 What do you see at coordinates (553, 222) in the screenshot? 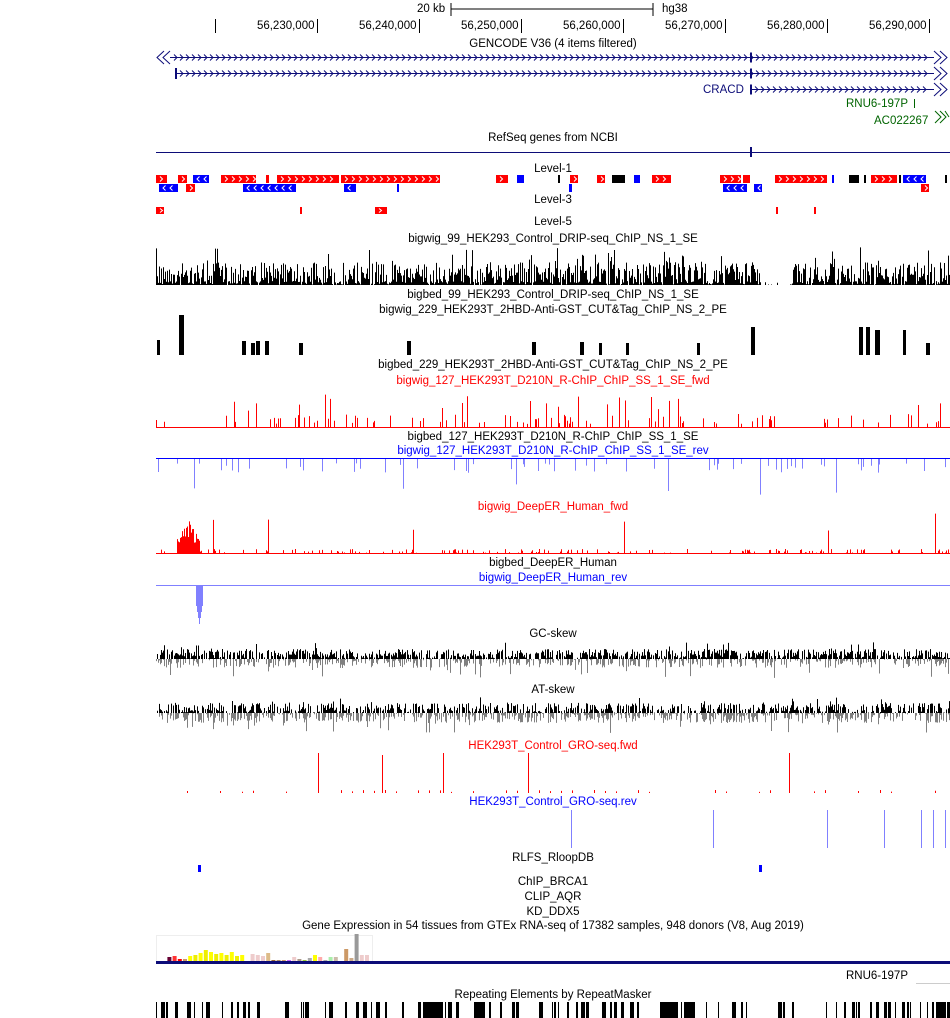
I see `level5-label: Level-5` at bounding box center [553, 222].